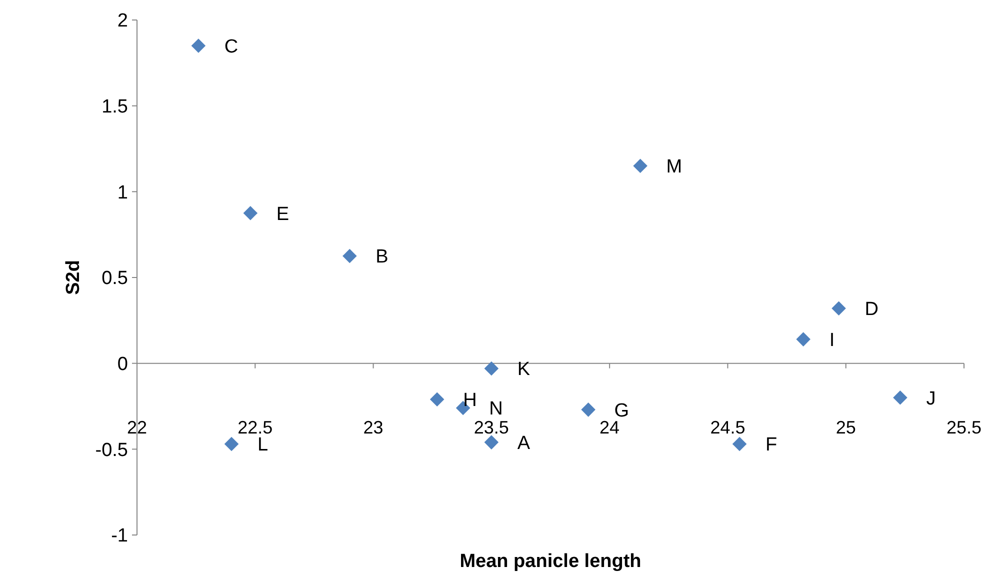  Describe the element at coordinates (491, 427) in the screenshot. I see `x-tick-label: 23.5` at that location.